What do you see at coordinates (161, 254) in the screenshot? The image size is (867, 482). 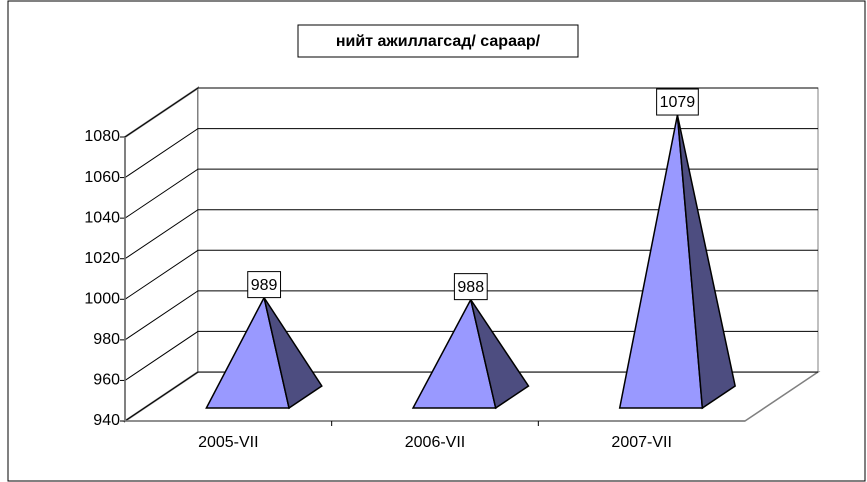 I see `side-wall` at bounding box center [161, 254].